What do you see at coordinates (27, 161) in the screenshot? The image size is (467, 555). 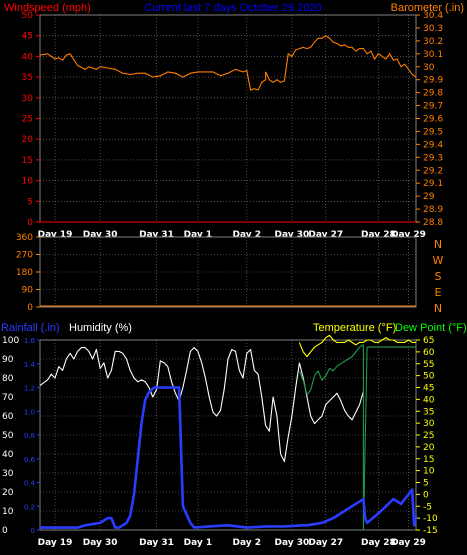 I see `windspeed-tick-label: 15` at bounding box center [27, 161].